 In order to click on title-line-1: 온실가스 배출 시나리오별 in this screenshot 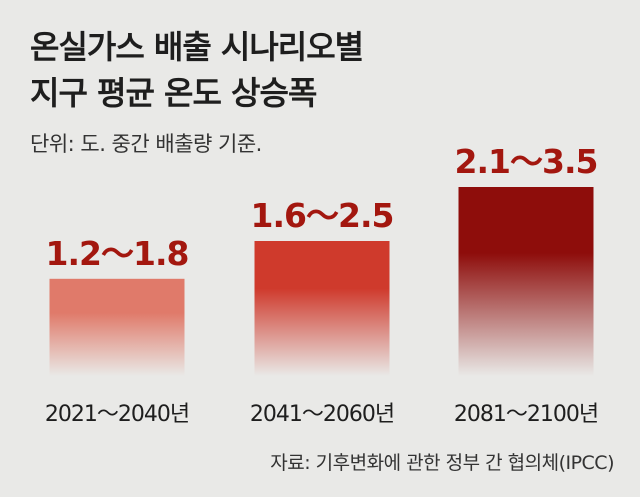, I will do `click(197, 47)`.